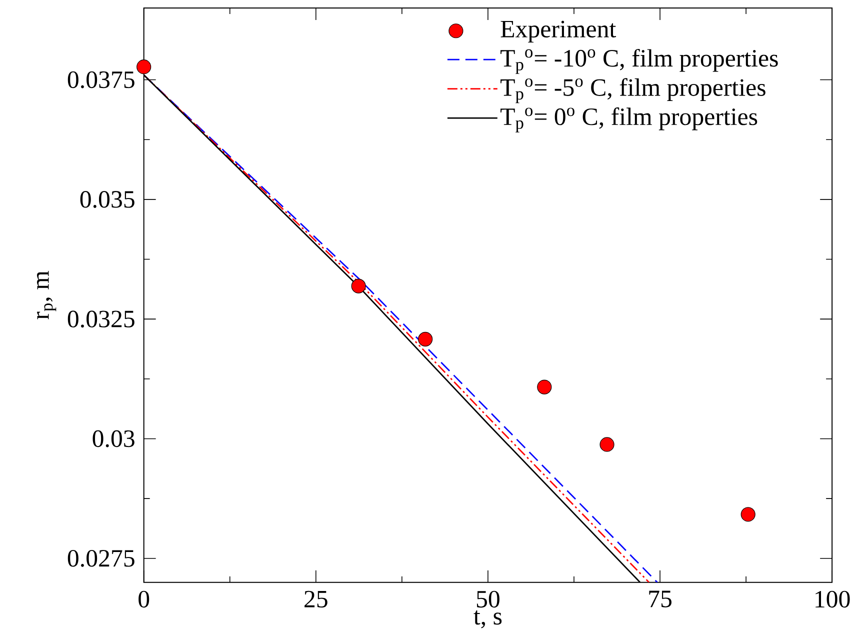 The height and width of the screenshot is (643, 859). I want to click on x-tick-label: 75, so click(660, 599).